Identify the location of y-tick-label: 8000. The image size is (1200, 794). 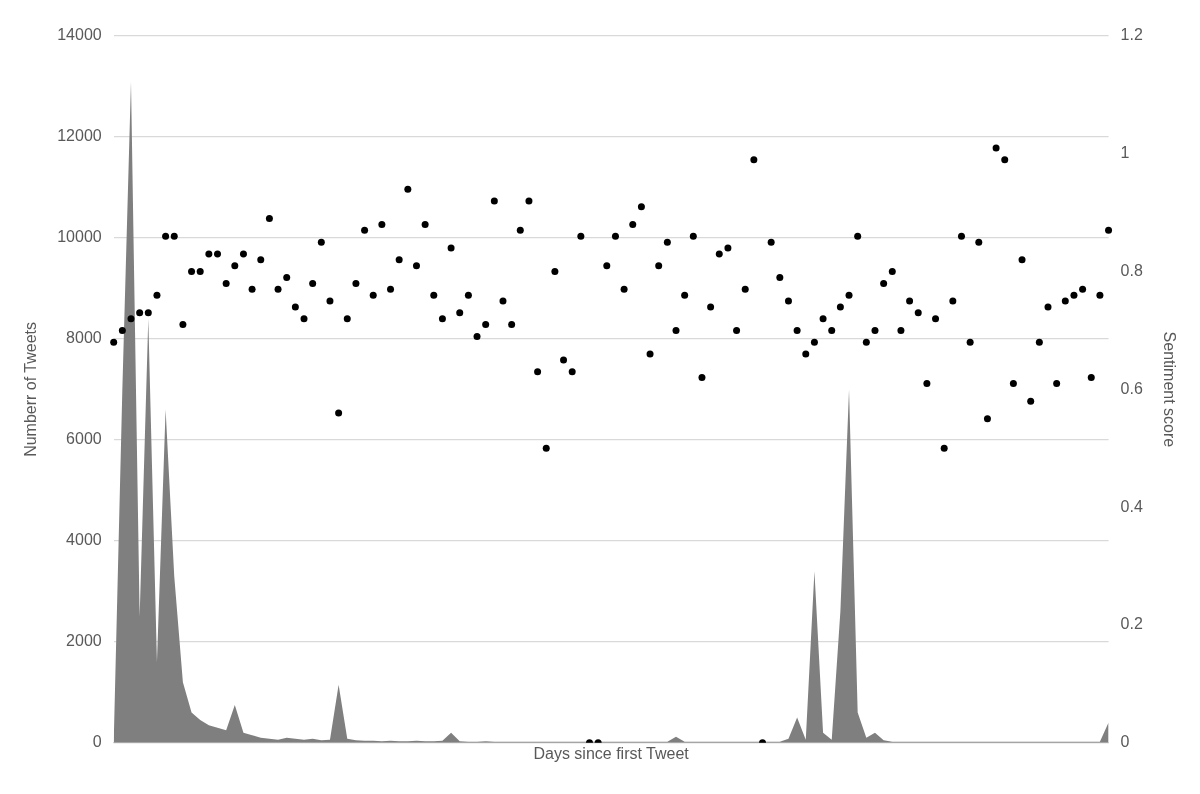
(84, 338).